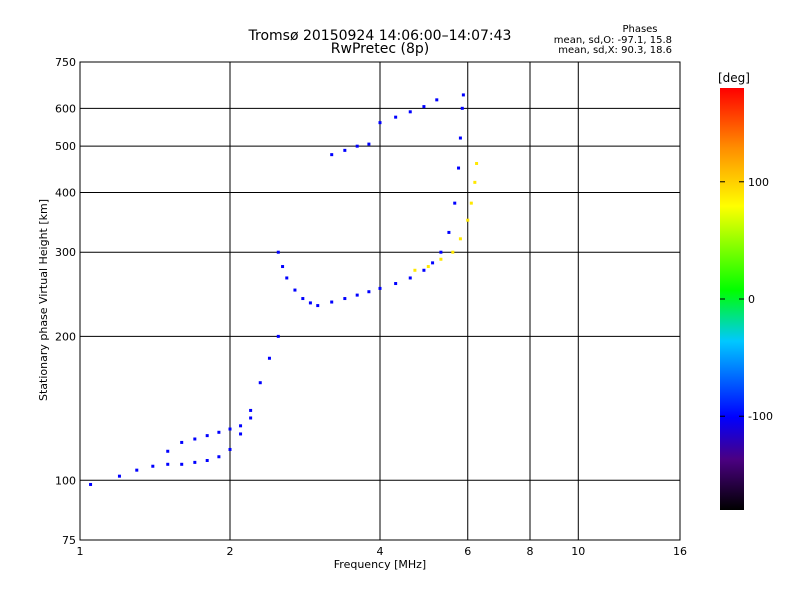  I want to click on y-tick-label: 100, so click(65, 480).